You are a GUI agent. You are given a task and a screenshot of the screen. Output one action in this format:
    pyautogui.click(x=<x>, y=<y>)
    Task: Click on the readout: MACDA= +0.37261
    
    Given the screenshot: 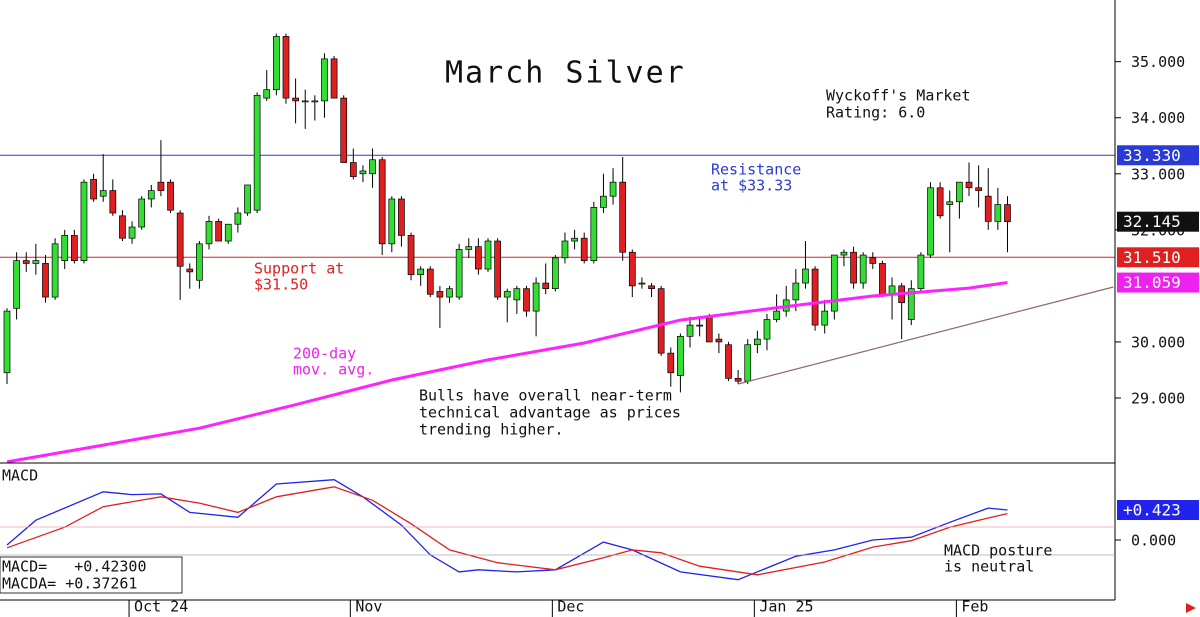 What is the action you would take?
    pyautogui.click(x=69, y=584)
    